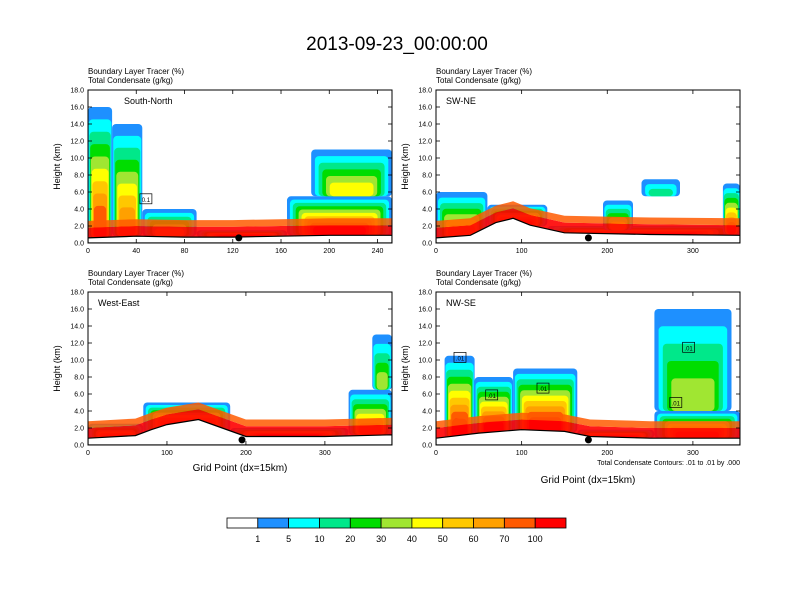 The image size is (792, 612). Describe the element at coordinates (233, 251) in the screenshot. I see `x-tick-label: 120` at that location.